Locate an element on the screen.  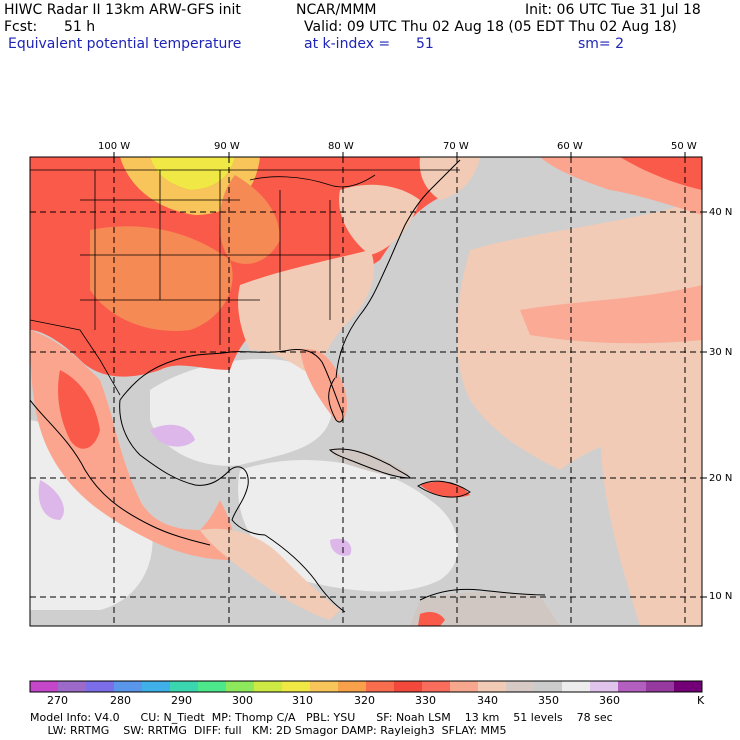
init-time: Init: 06 UTC Tue 31 Jul 18 is located at coordinates (613, 10).